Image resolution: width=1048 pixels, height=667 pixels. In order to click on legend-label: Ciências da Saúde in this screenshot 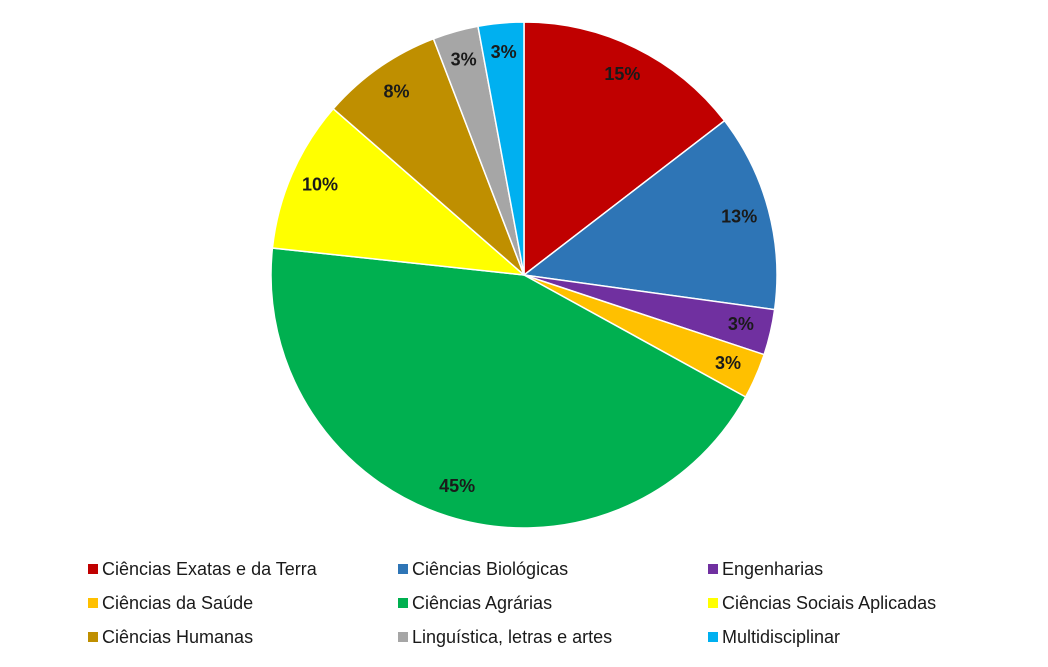, I will do `click(177, 603)`.